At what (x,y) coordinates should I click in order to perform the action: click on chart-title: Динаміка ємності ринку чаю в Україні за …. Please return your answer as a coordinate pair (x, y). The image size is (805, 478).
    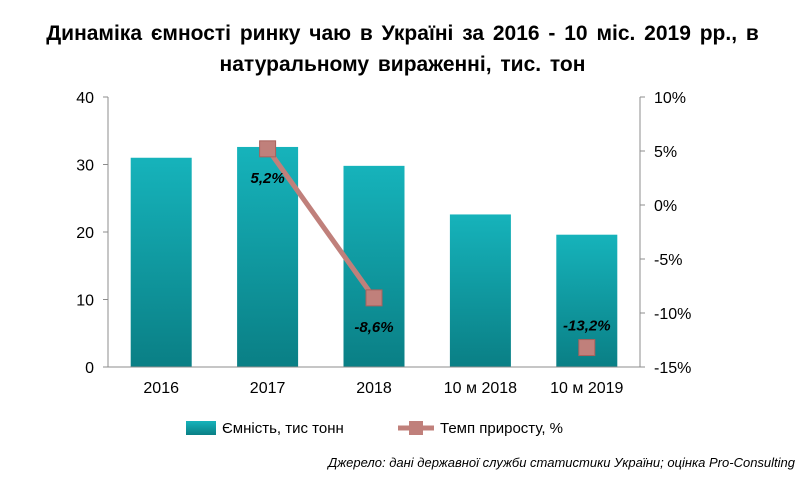
    Looking at the image, I should click on (402, 49).